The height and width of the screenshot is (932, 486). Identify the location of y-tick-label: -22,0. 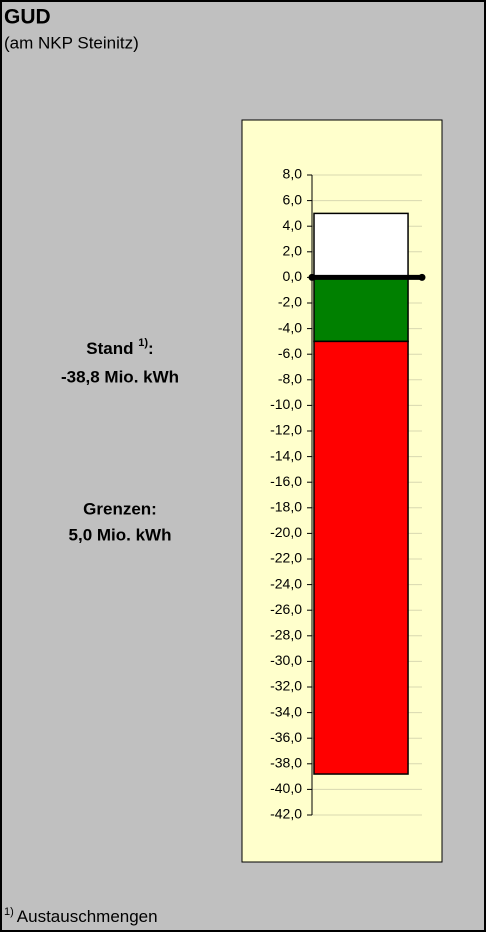
(286, 558).